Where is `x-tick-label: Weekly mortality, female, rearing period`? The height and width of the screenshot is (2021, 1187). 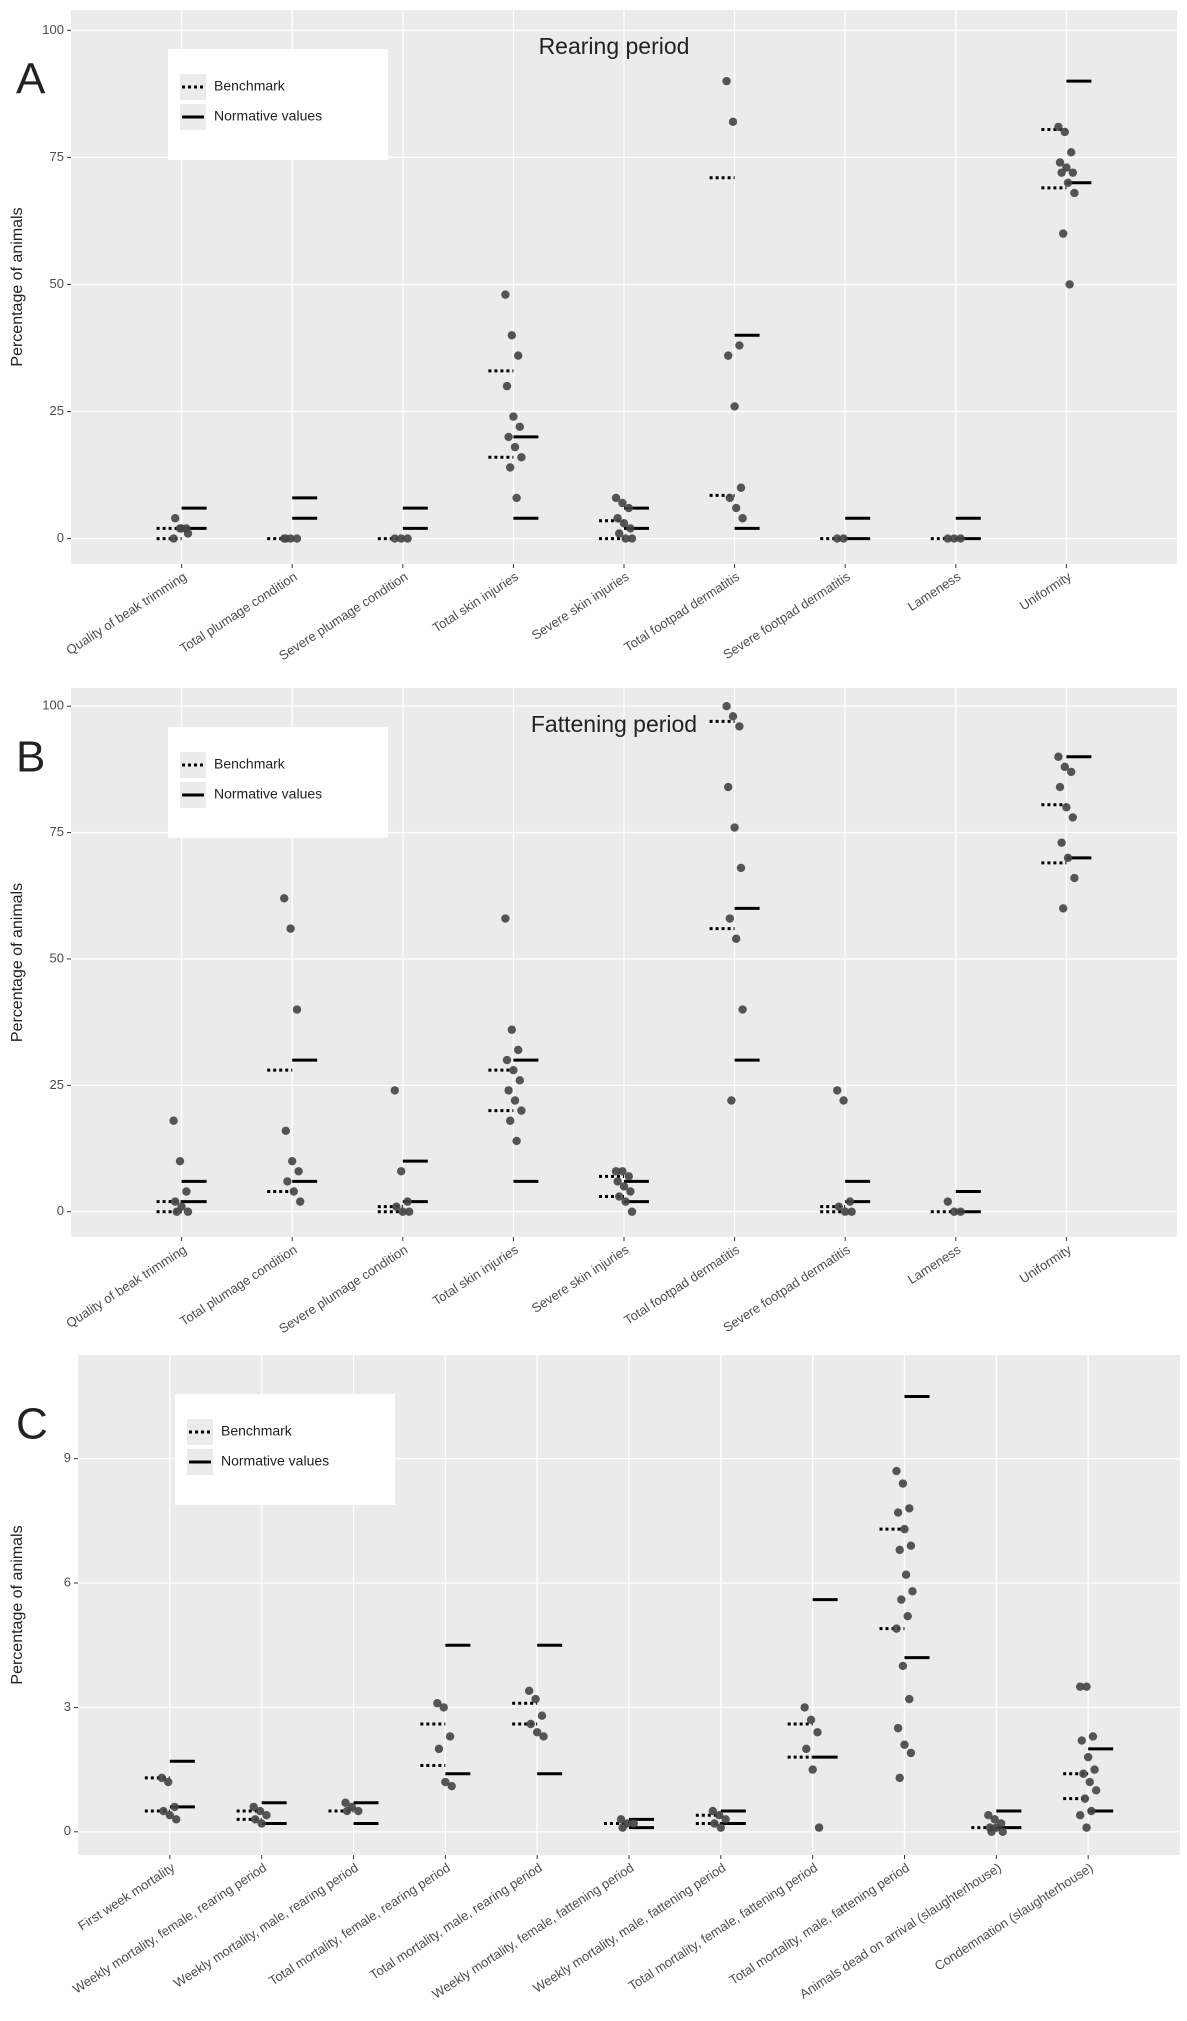
x-tick-label: Weekly mortality, female, rearing period is located at coordinates (169, 1928).